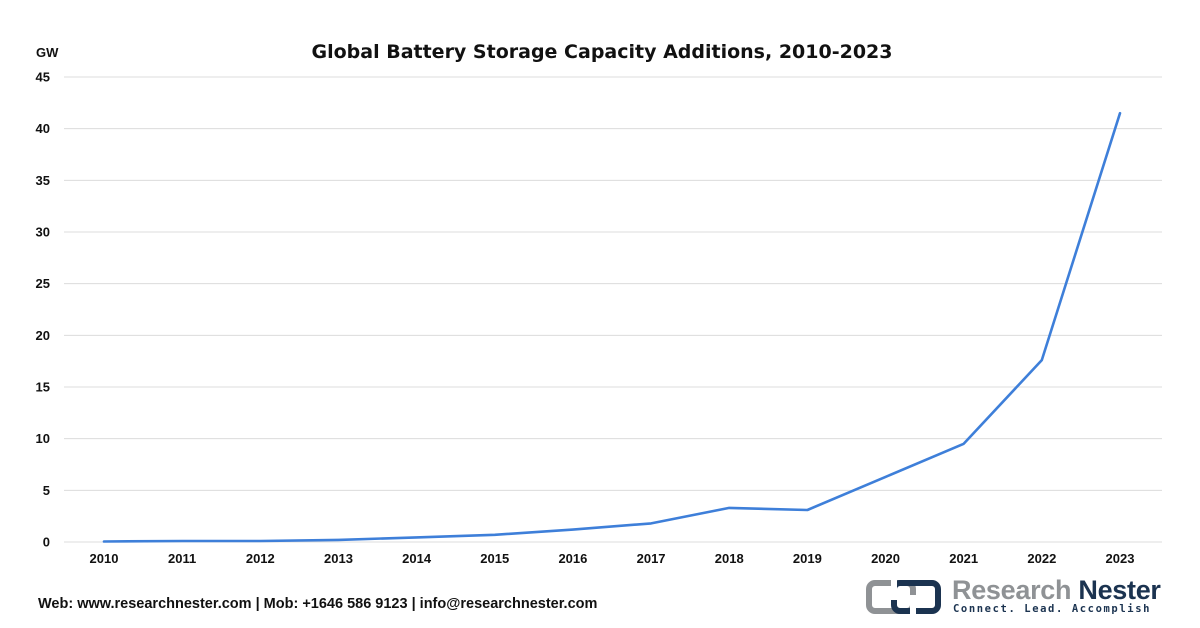  I want to click on y-tick-label: 20, so click(43, 335).